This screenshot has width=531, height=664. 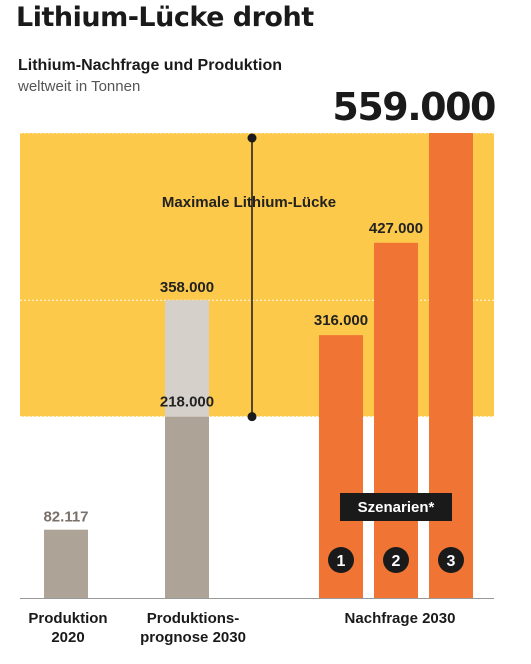 What do you see at coordinates (65, 517) in the screenshot?
I see `value-label-production-2020: 82.117` at bounding box center [65, 517].